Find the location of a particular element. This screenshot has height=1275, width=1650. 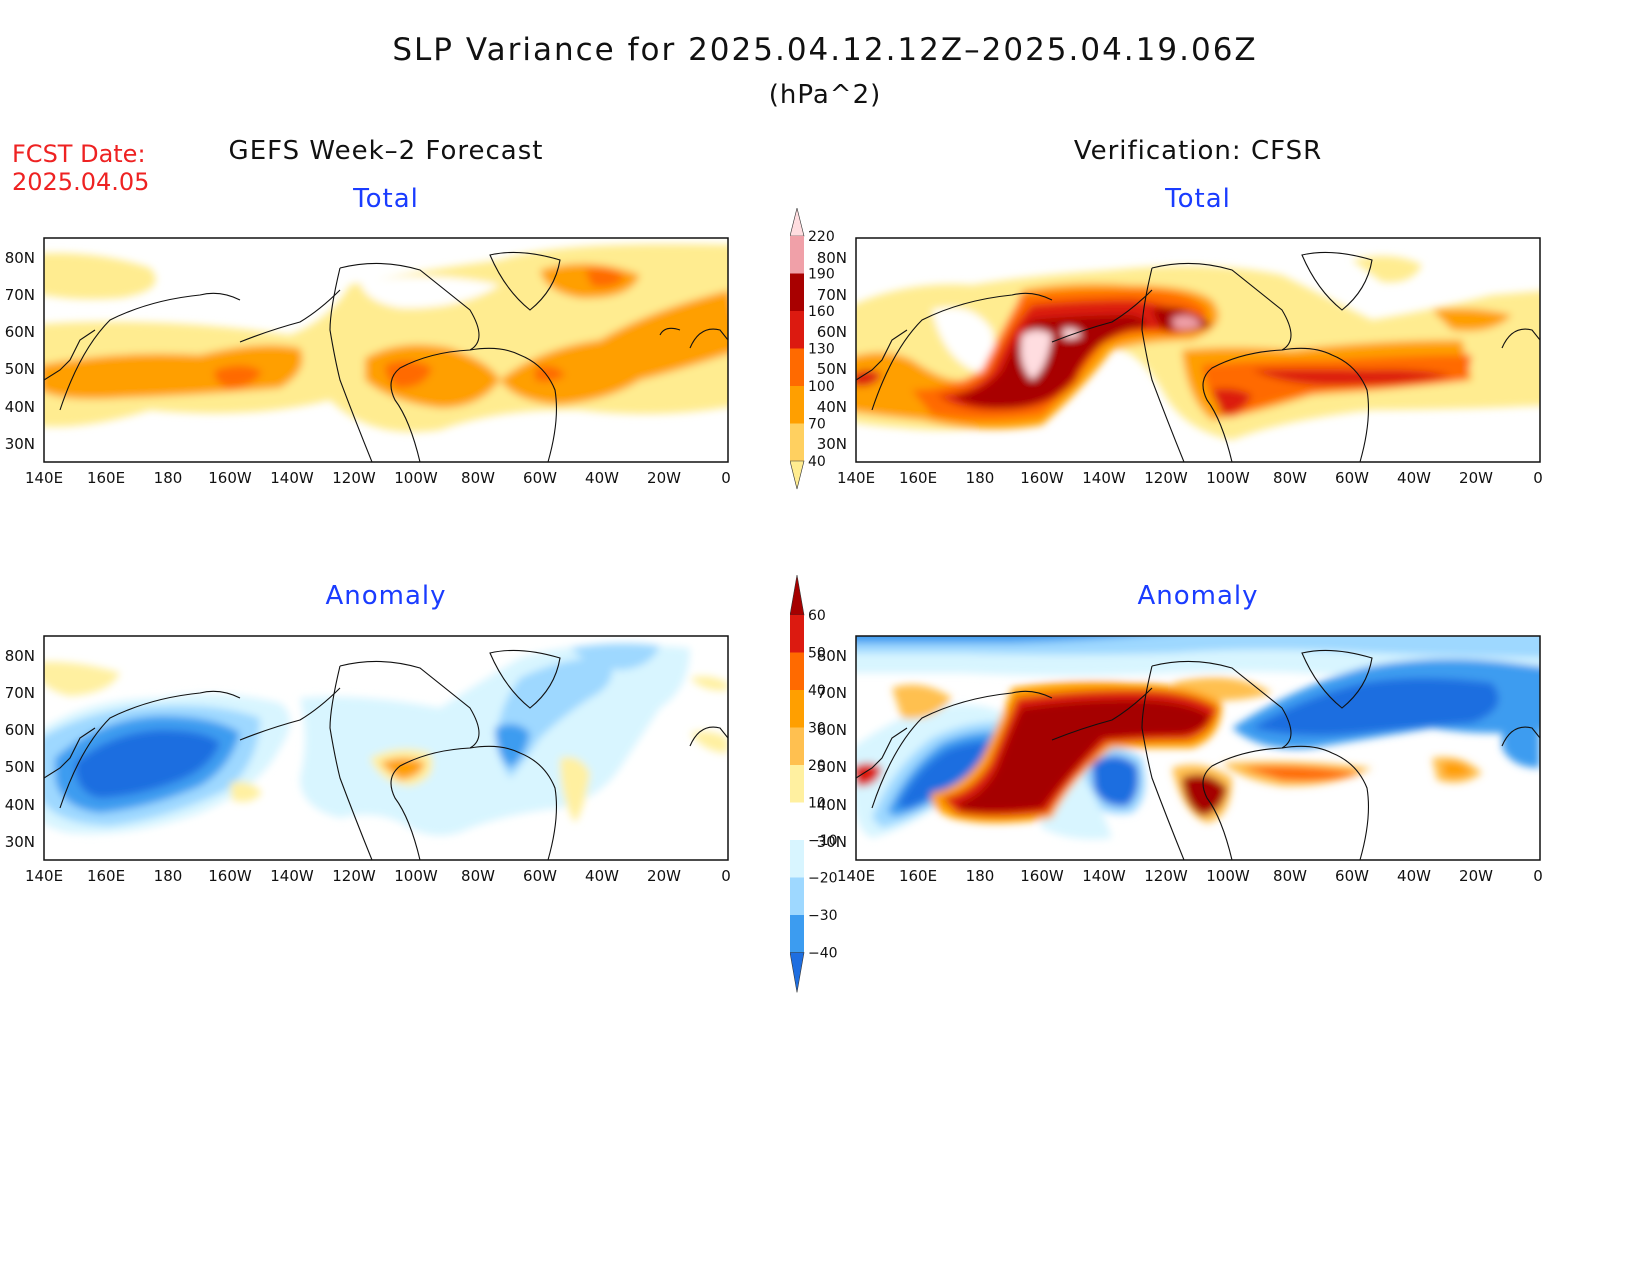

total-colorbar: 220 190 160 130 100 70 40 is located at coordinates (812, 349).